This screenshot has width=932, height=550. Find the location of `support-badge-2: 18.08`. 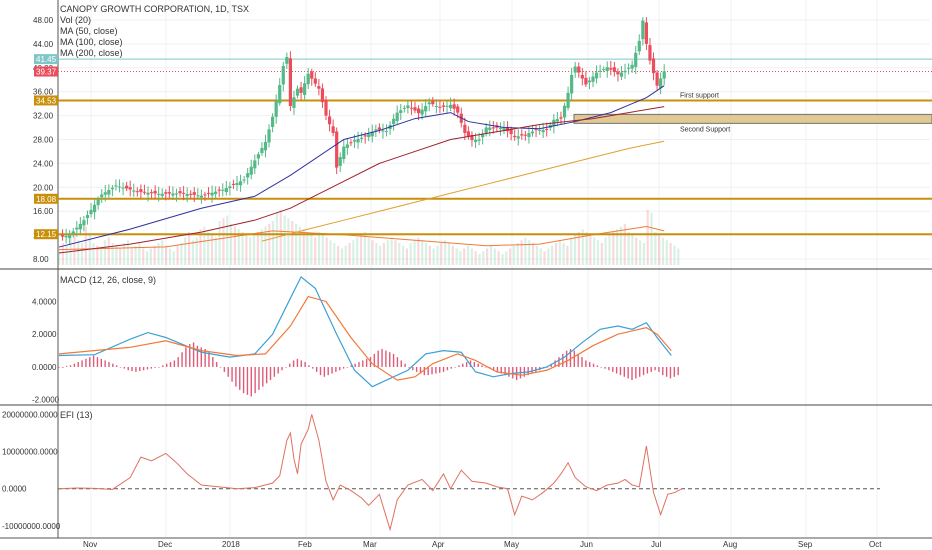

support-badge-2: 18.08 is located at coordinates (46, 199).